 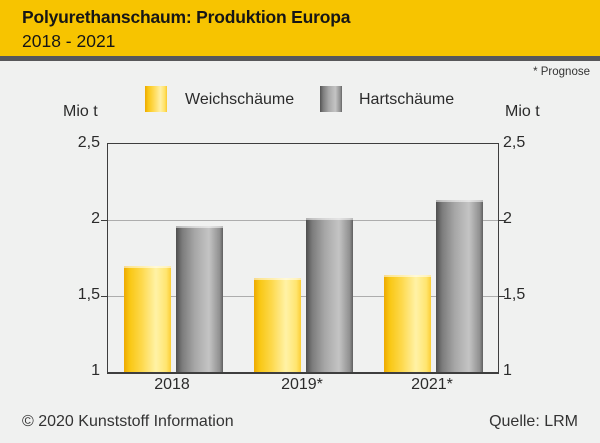 I want to click on y-tick-label-left: 1, so click(x=95, y=370).